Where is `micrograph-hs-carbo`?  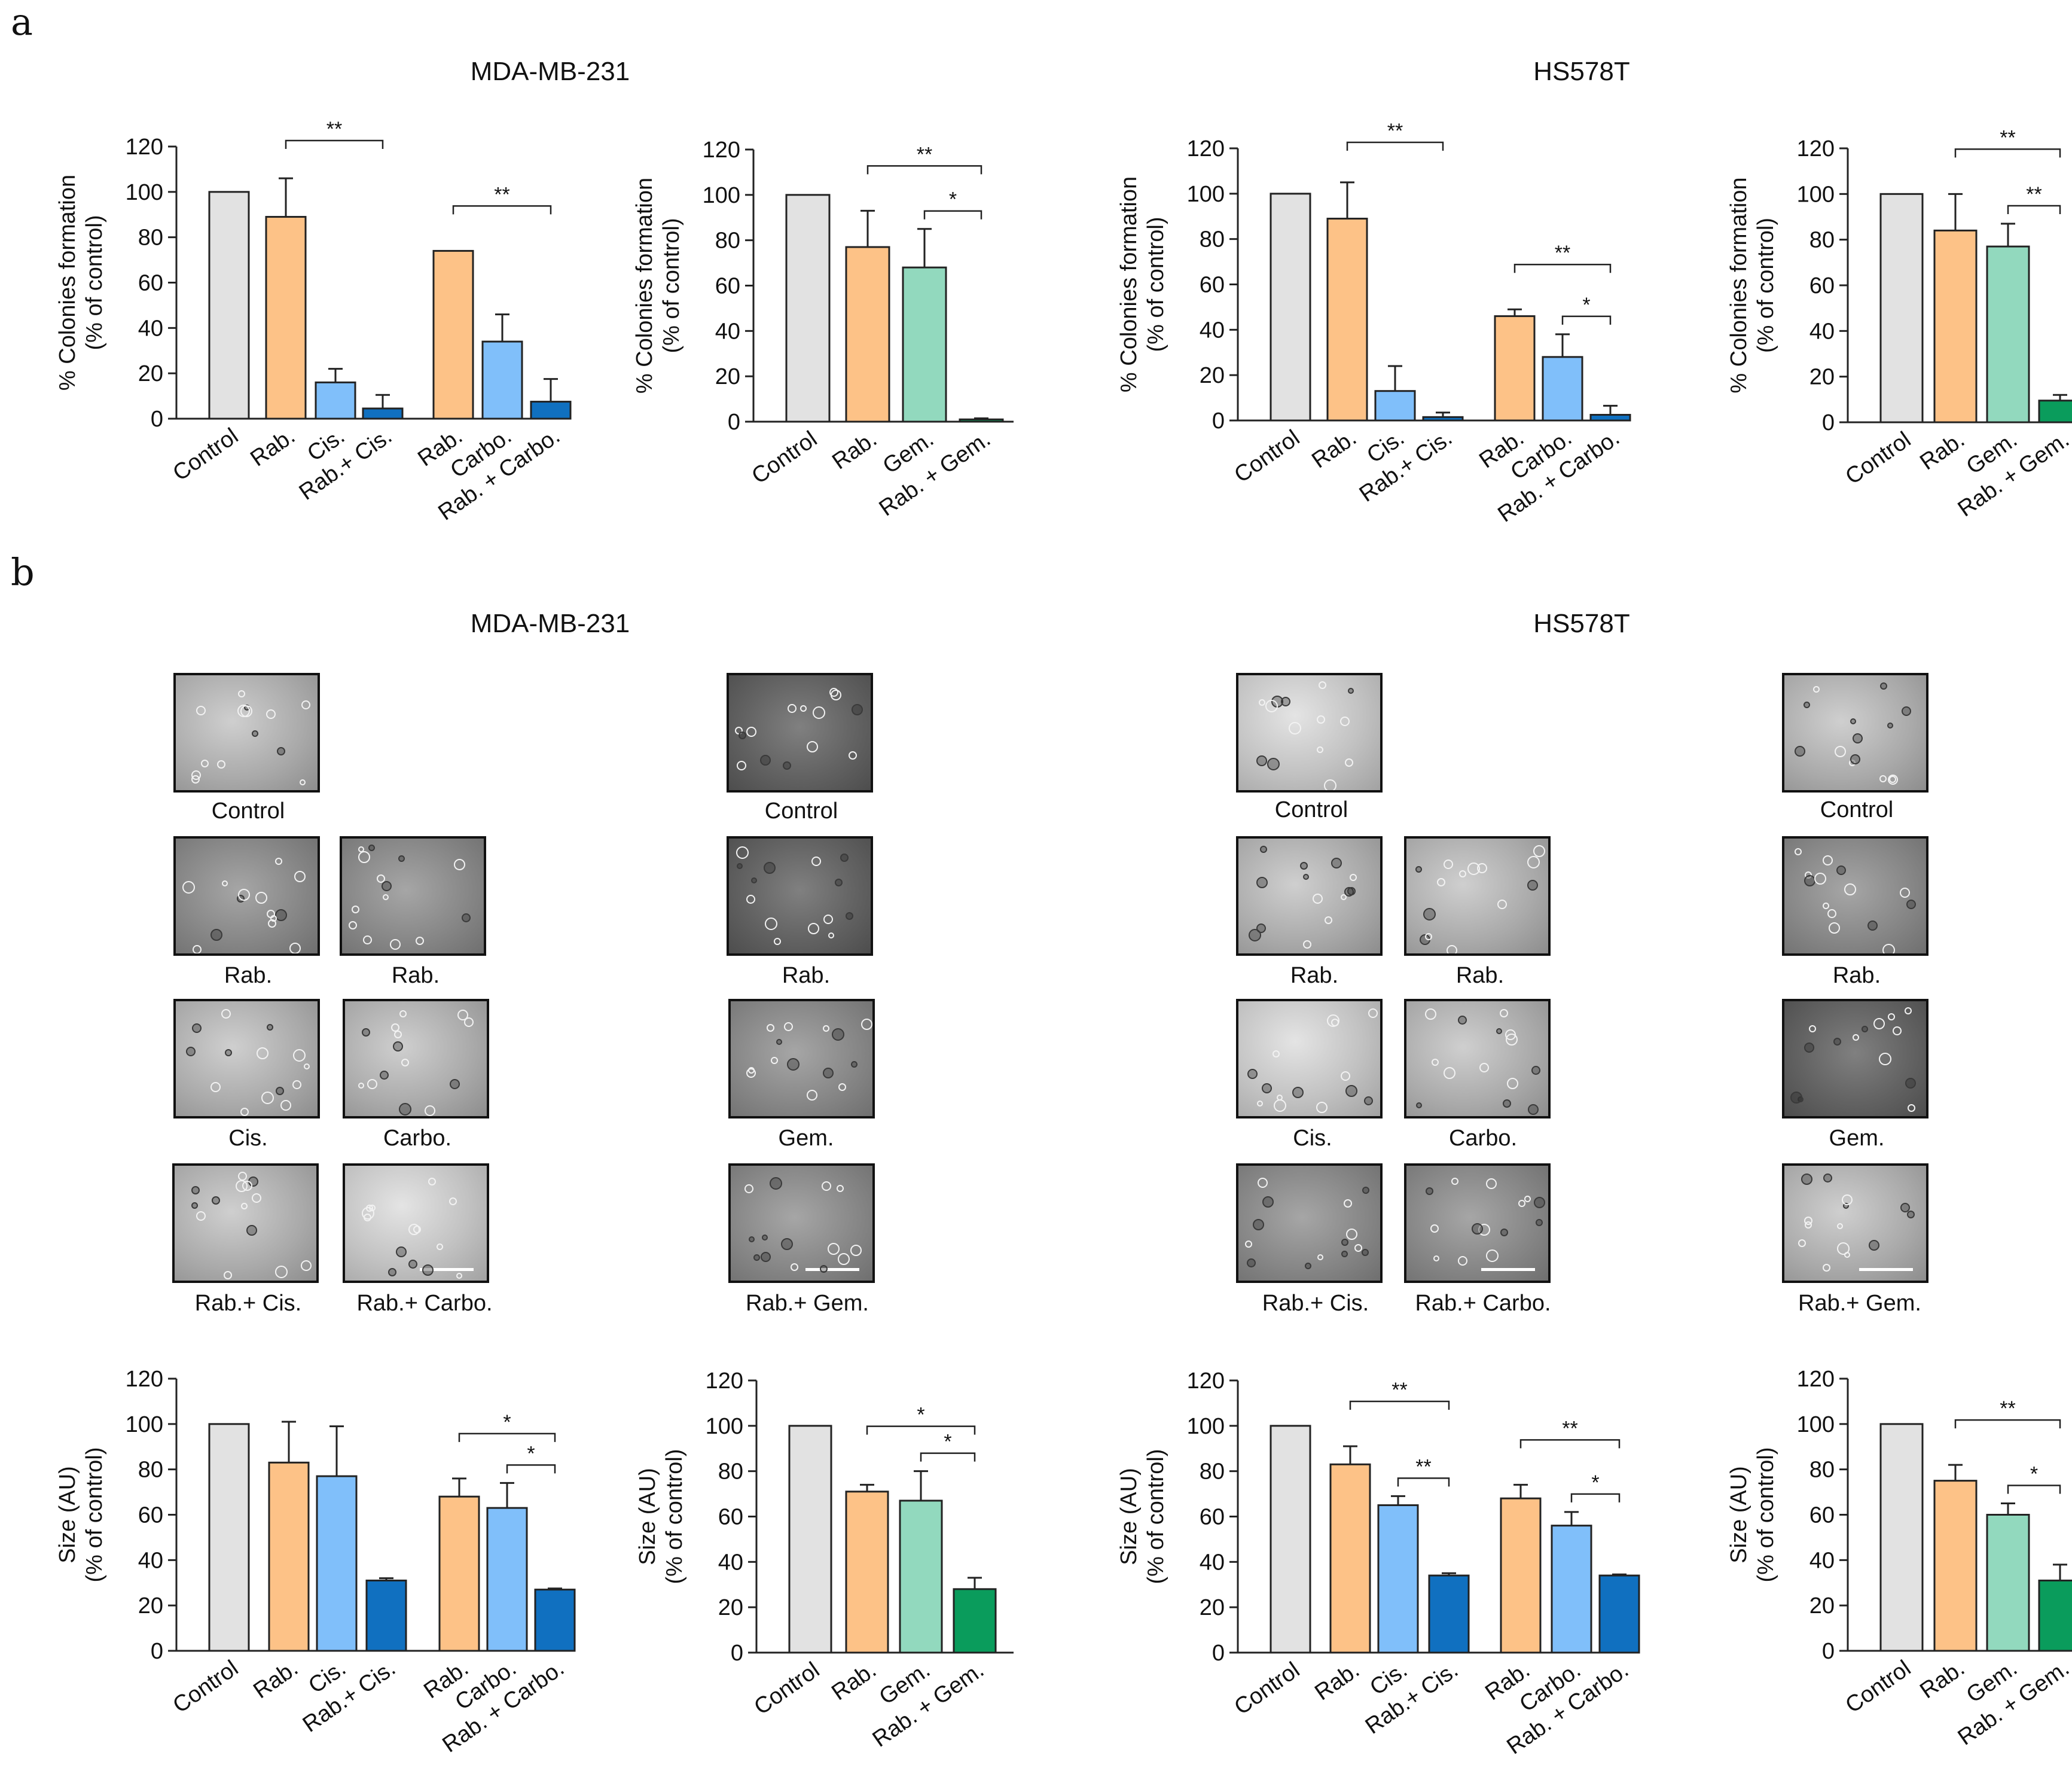 micrograph-hs-carbo is located at coordinates (1477, 1058).